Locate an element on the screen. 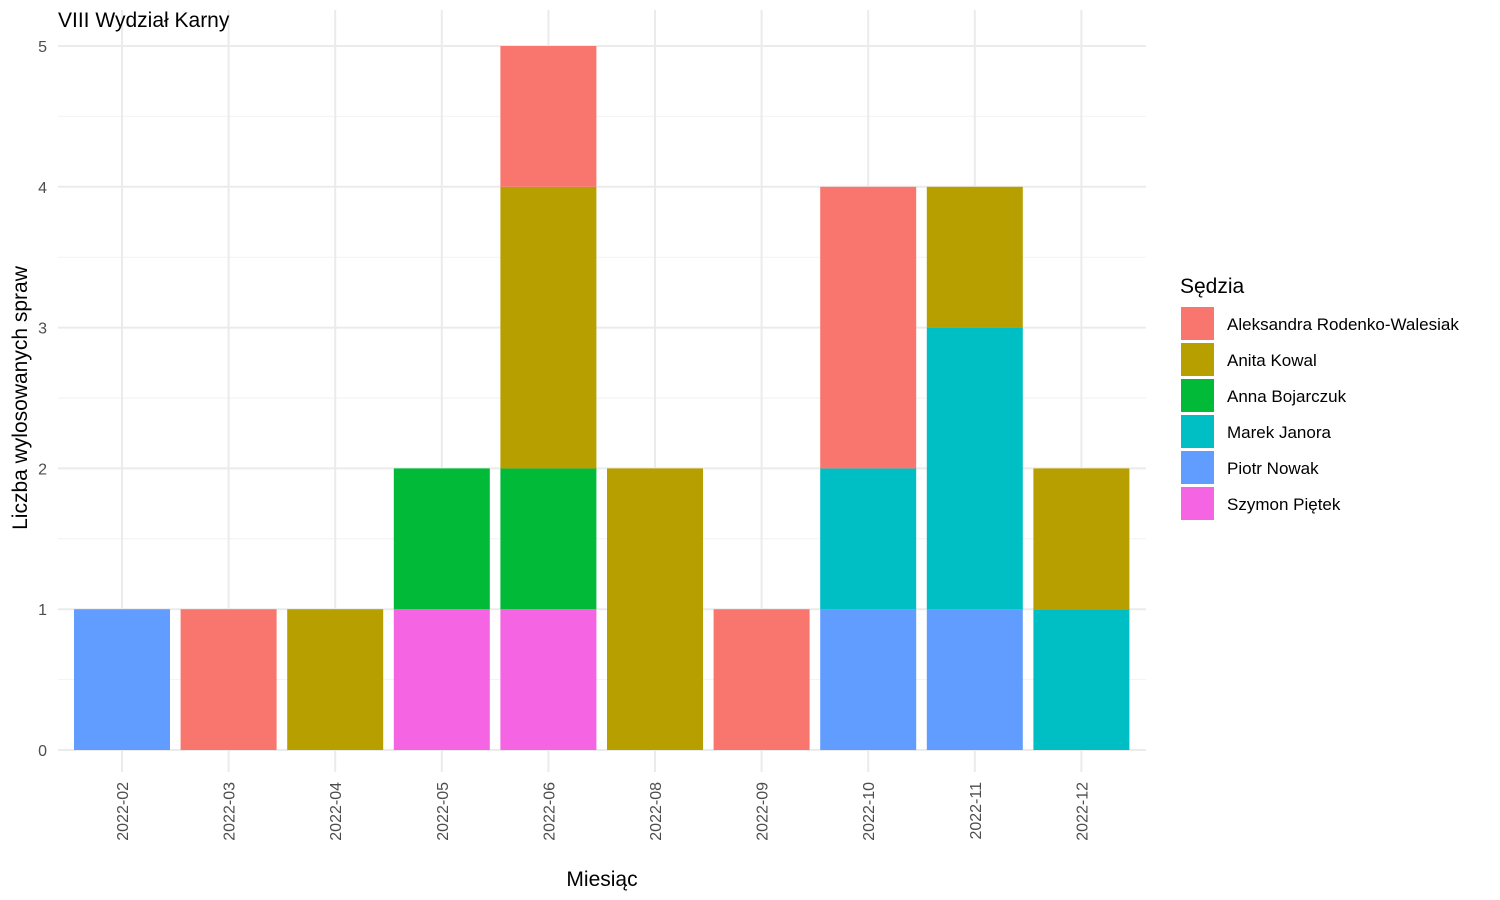 The width and height of the screenshot is (1500, 900). legend-title: Sędzia is located at coordinates (1212, 286).